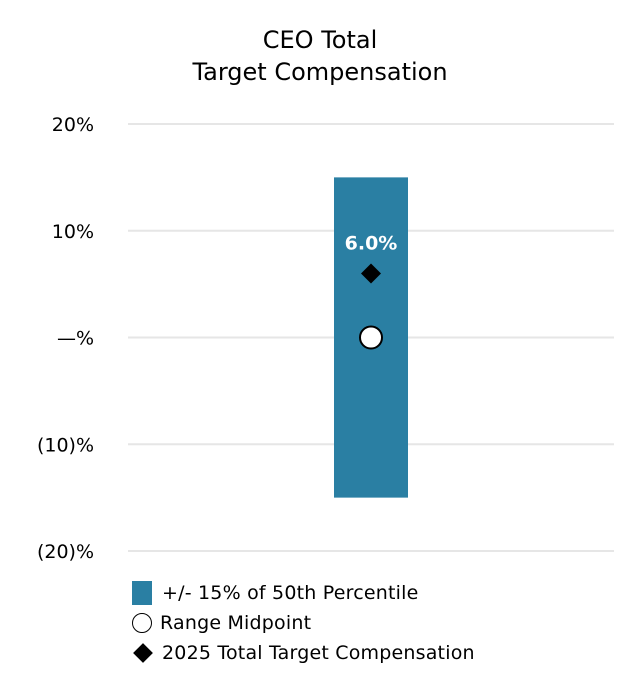  I want to click on legend-label-actual: 2025 Total Target Compensation, so click(318, 653).